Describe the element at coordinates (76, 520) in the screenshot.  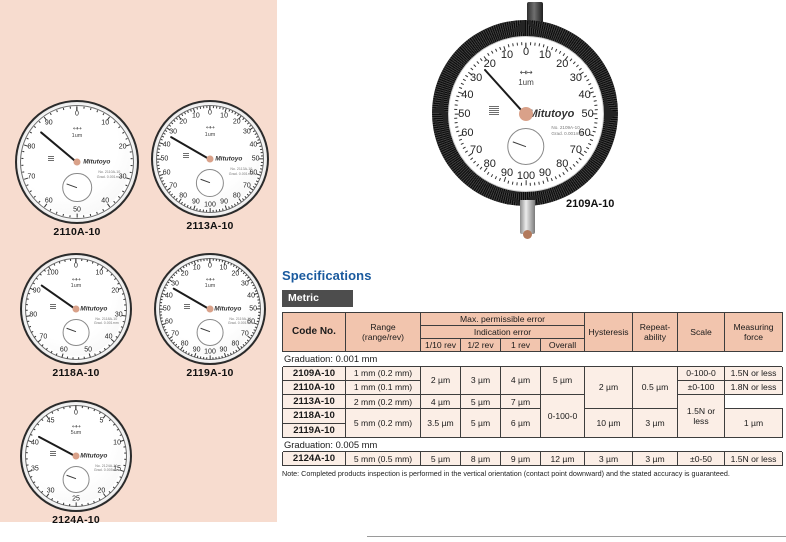
I see `dial-caption: 2124A-10` at that location.